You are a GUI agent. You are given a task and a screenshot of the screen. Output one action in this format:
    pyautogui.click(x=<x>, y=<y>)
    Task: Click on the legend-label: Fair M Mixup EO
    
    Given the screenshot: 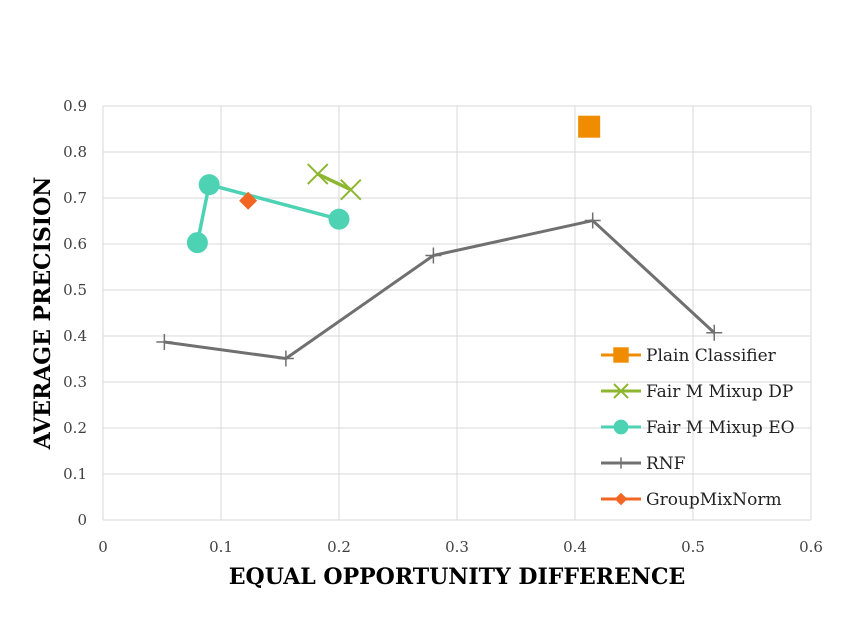 What is the action you would take?
    pyautogui.click(x=720, y=428)
    